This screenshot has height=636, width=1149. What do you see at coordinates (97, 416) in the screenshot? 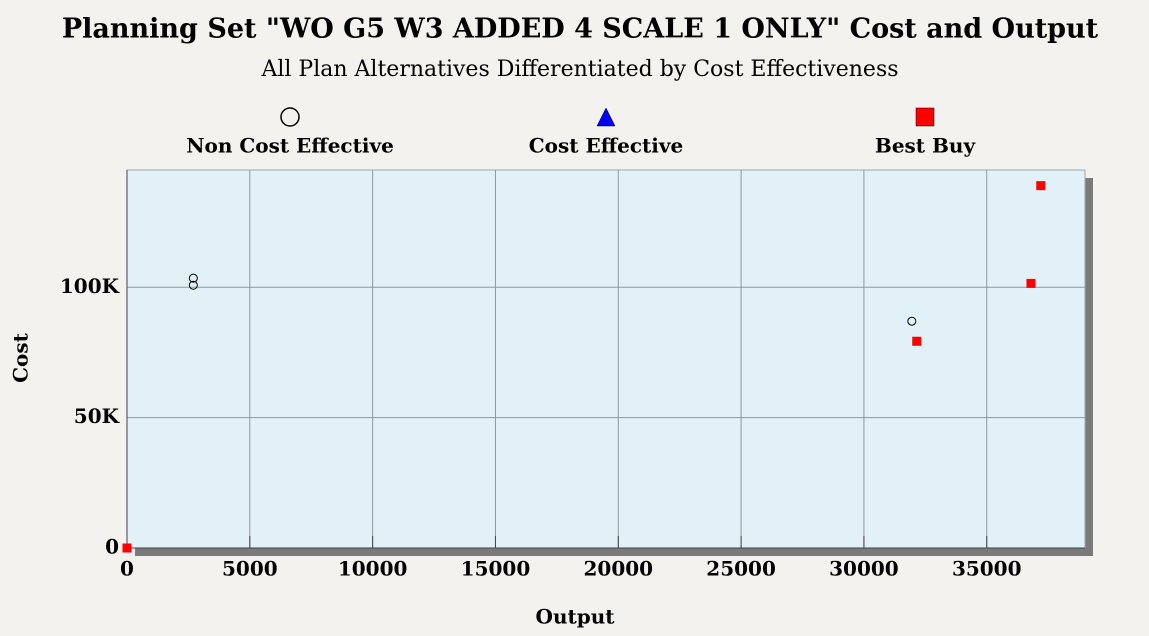
I see `y-tick-label: 50K` at bounding box center [97, 416].